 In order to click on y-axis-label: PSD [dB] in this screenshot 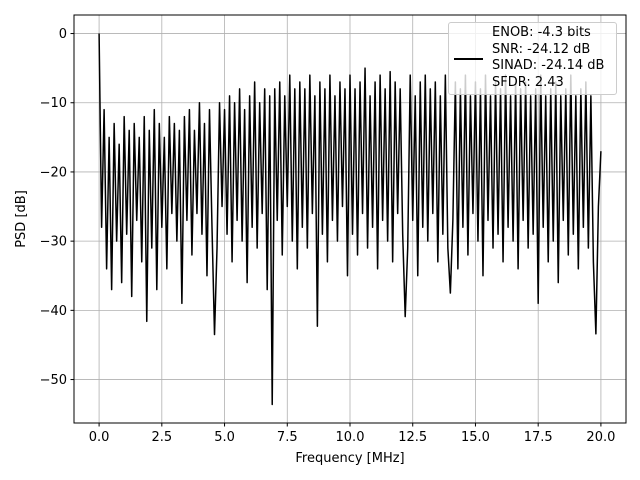, I will do `click(21, 219)`.